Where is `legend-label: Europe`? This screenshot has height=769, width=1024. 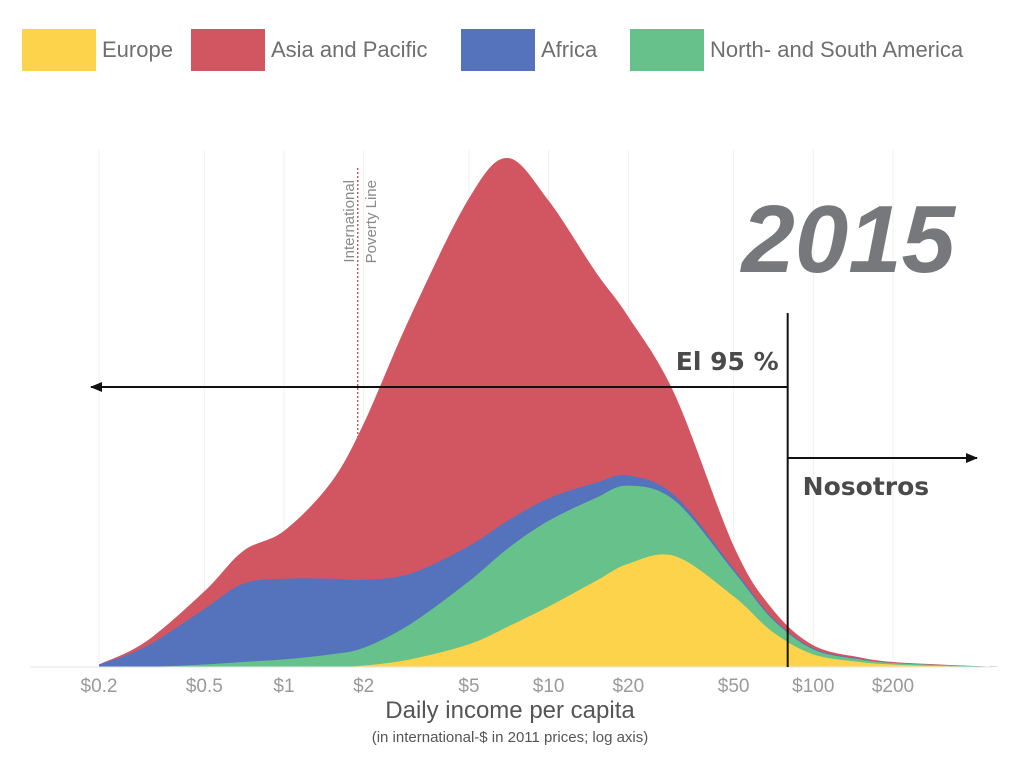 legend-label: Europe is located at coordinates (137, 49).